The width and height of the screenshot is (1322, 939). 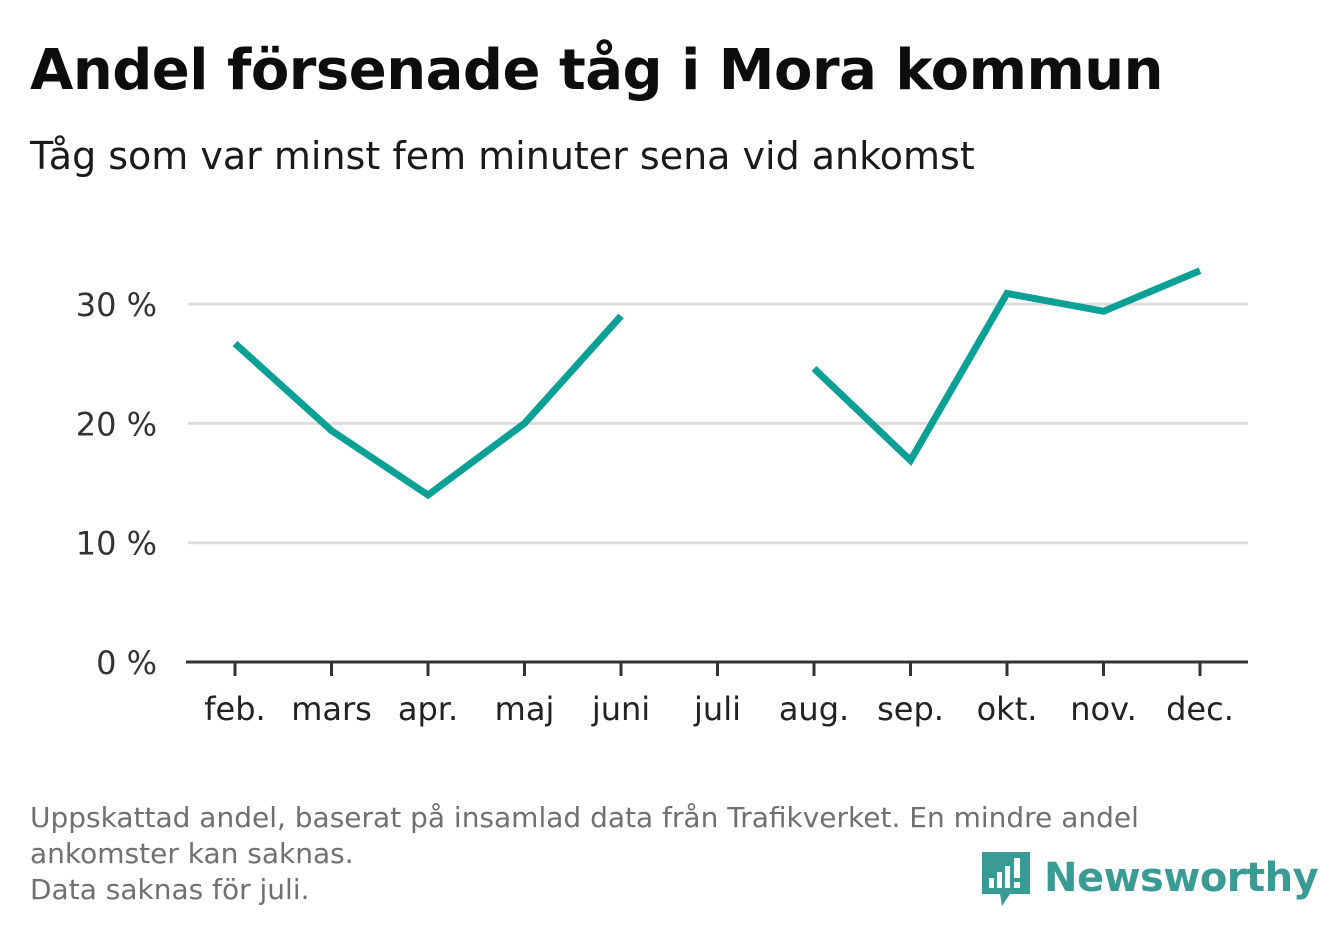 I want to click on footnote-line-3: Data saknas för juli., so click(x=170, y=889).